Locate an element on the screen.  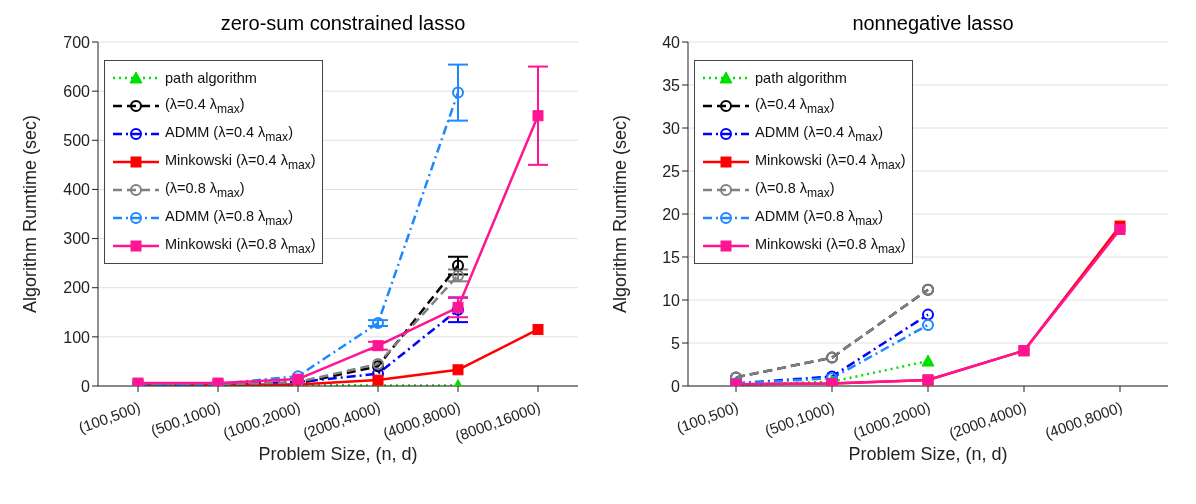
y-tick-label: 20 is located at coordinates (671, 214).